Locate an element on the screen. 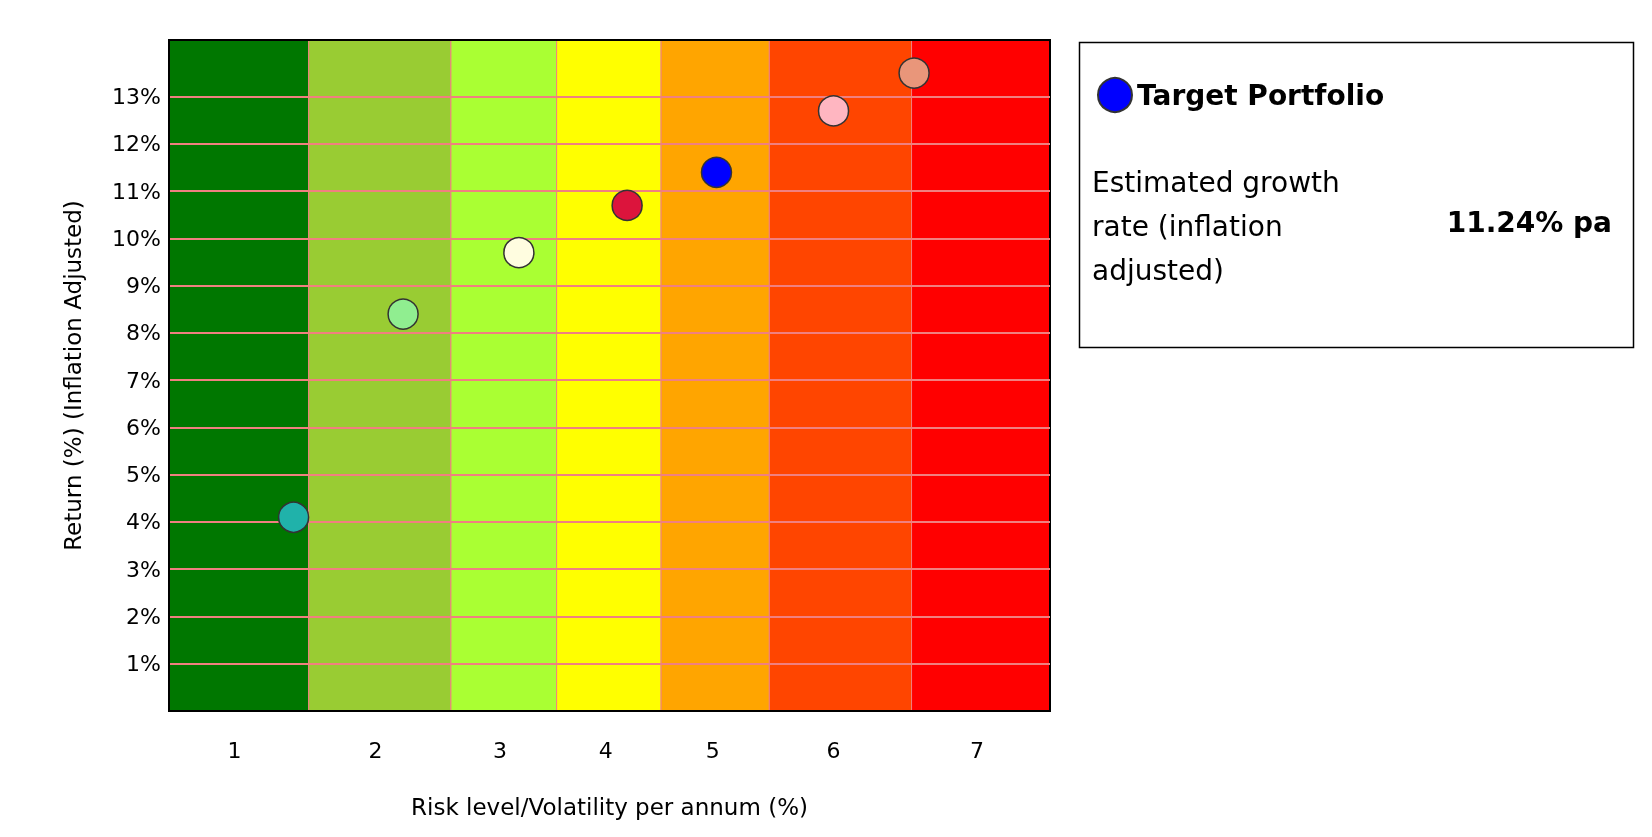 The width and height of the screenshot is (1652, 837). y-tick-label: 2% is located at coordinates (143, 616).